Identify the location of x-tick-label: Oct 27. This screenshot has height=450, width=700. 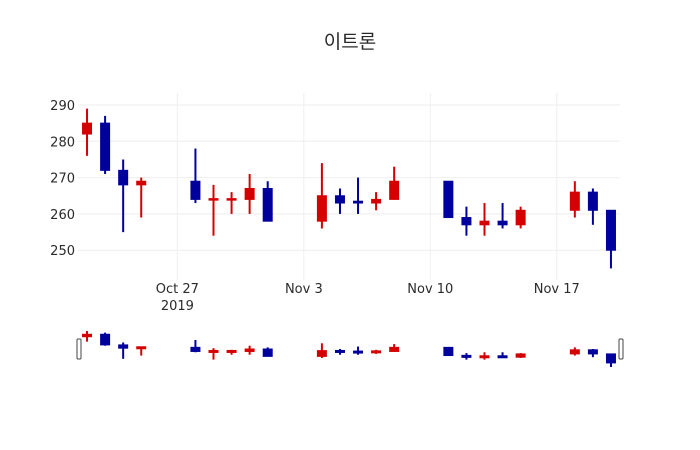
(177, 289).